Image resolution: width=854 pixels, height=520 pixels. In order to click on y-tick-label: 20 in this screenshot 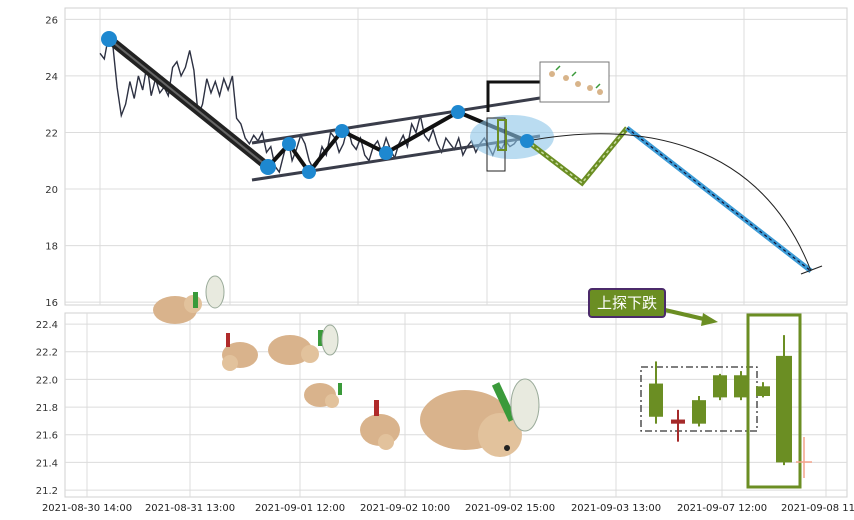, I will do `click(51, 190)`.